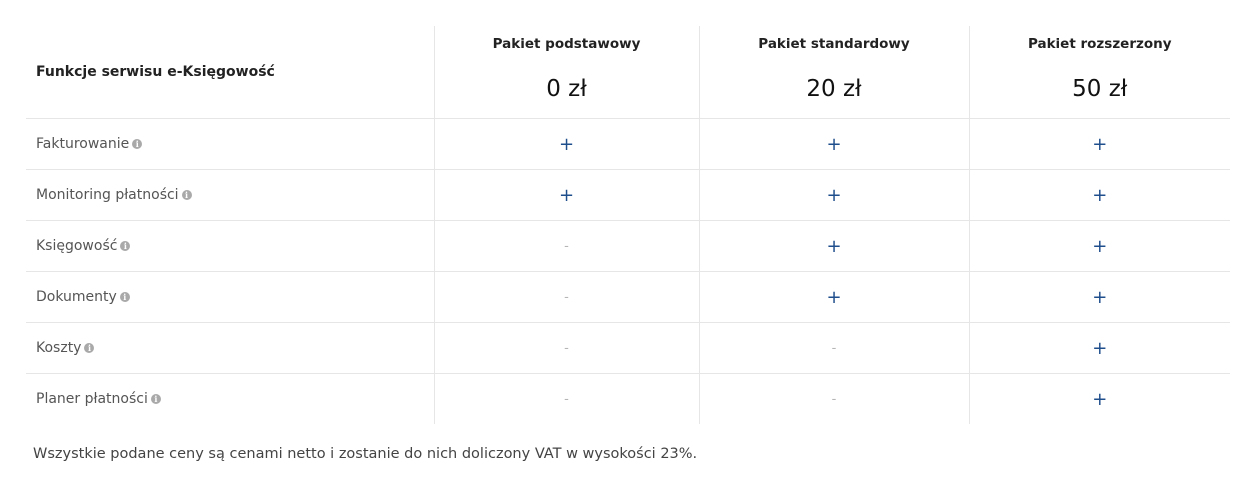 The height and width of the screenshot is (484, 1256). I want to click on feature-cell: Planer płatności i, so click(230, 399).